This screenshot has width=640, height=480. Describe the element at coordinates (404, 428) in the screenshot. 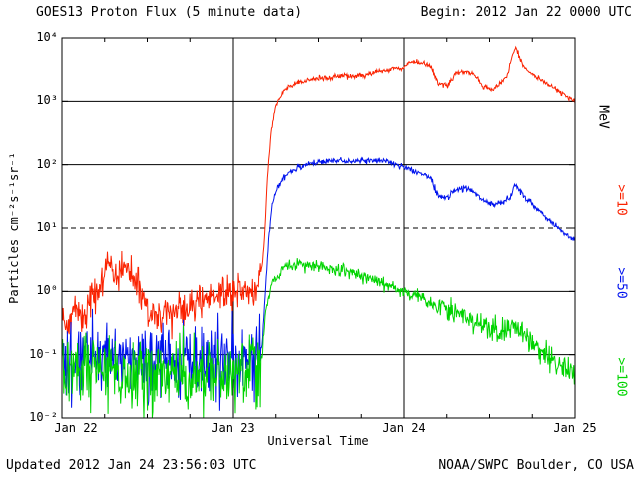

I see `x-tick-label: Jan 24` at that location.